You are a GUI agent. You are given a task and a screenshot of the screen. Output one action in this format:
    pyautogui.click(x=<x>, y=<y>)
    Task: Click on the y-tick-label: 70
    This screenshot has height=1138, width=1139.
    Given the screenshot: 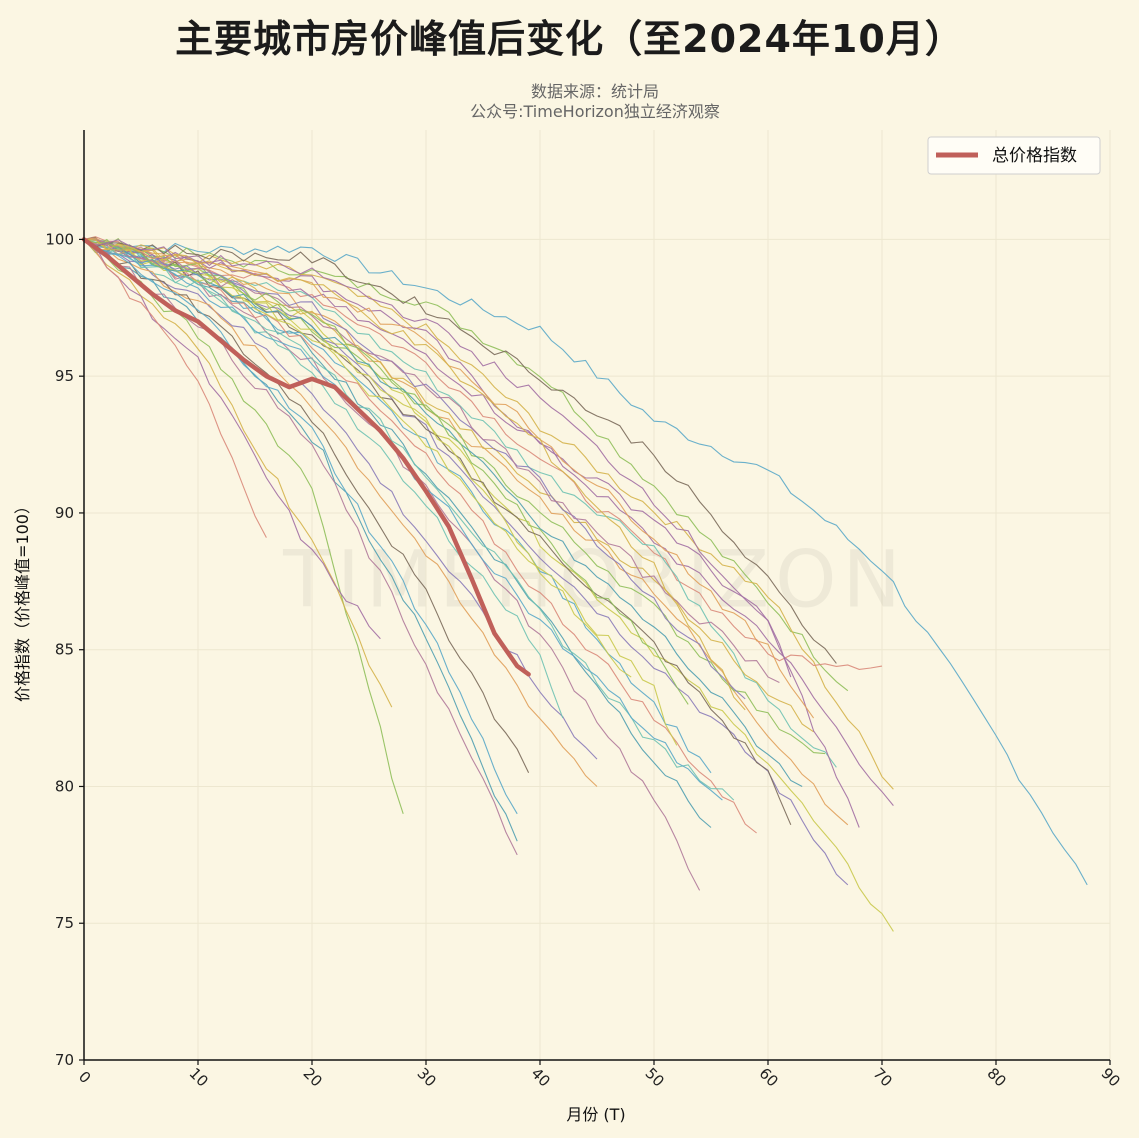 What is the action you would take?
    pyautogui.click(x=64, y=1060)
    